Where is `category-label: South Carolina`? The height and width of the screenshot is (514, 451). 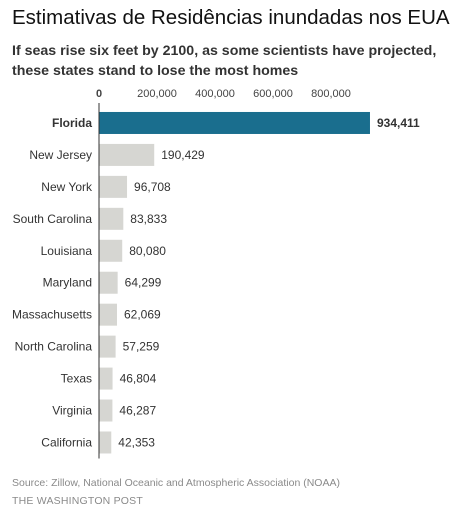
category-label: South Carolina is located at coordinates (53, 219).